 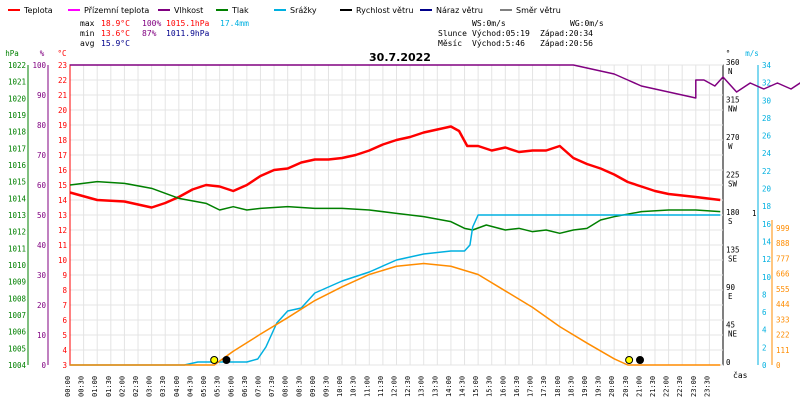 What do you see at coordinates (463, 386) in the screenshot?
I see `x-tick-label: 14:30` at bounding box center [463, 386].